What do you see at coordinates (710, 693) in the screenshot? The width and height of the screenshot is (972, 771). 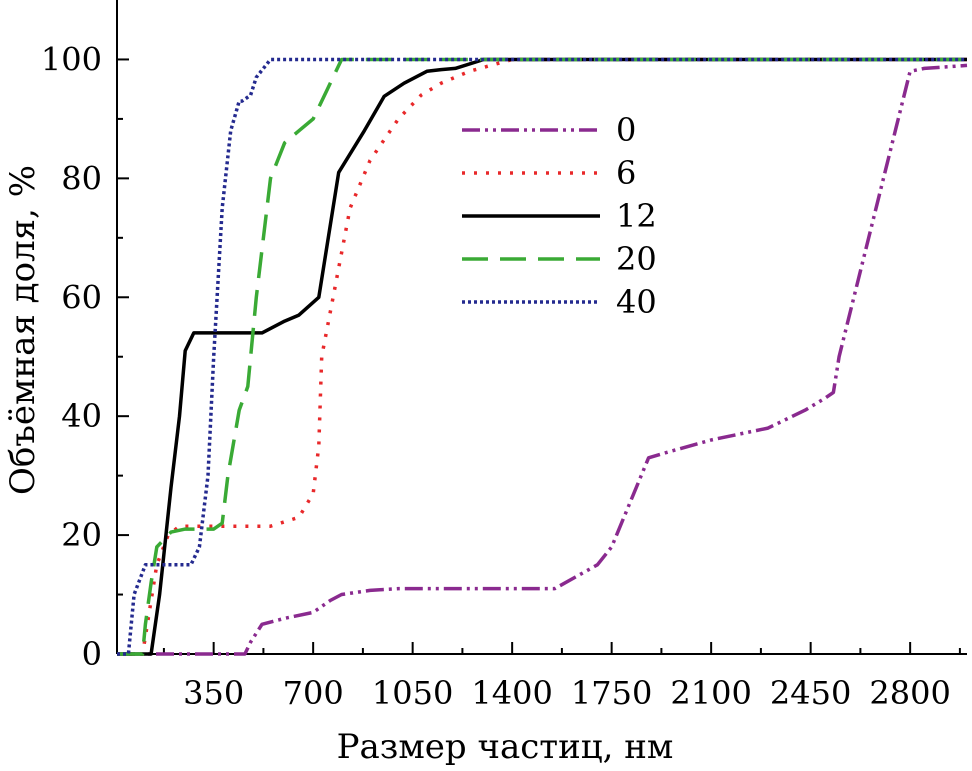 I see `x-tick-label: 2100` at bounding box center [710, 693].